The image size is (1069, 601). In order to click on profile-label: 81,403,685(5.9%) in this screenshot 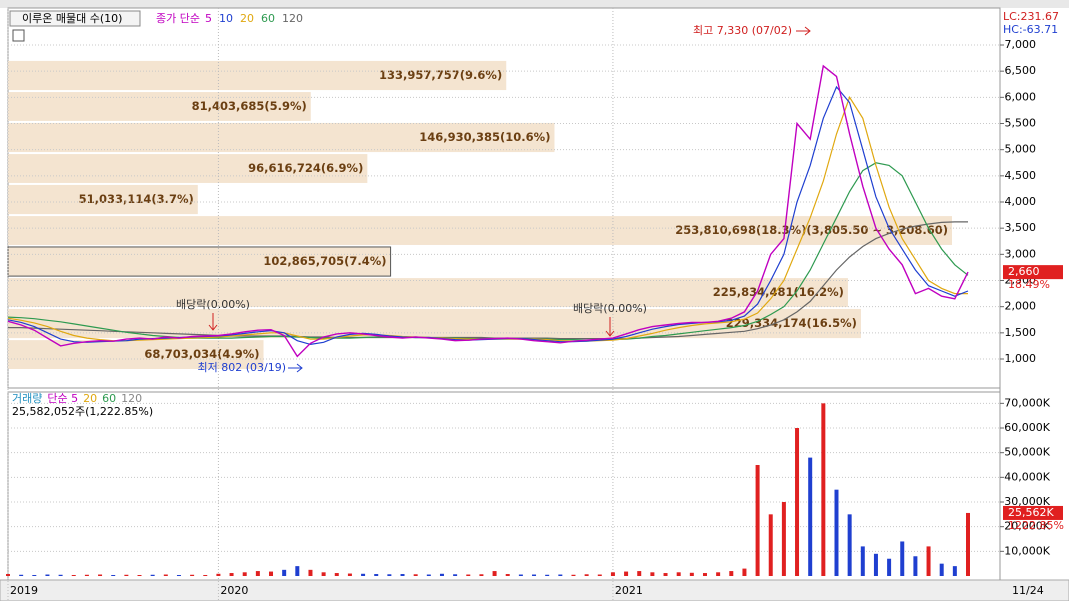, I will do `click(249, 106)`.